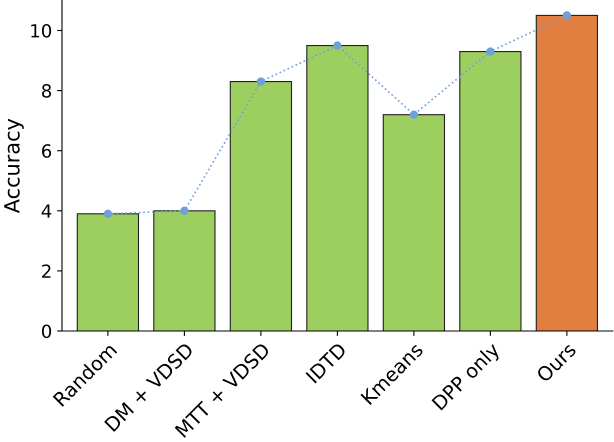 The height and width of the screenshot is (442, 614). I want to click on y-tick-label: 0, so click(47, 331).